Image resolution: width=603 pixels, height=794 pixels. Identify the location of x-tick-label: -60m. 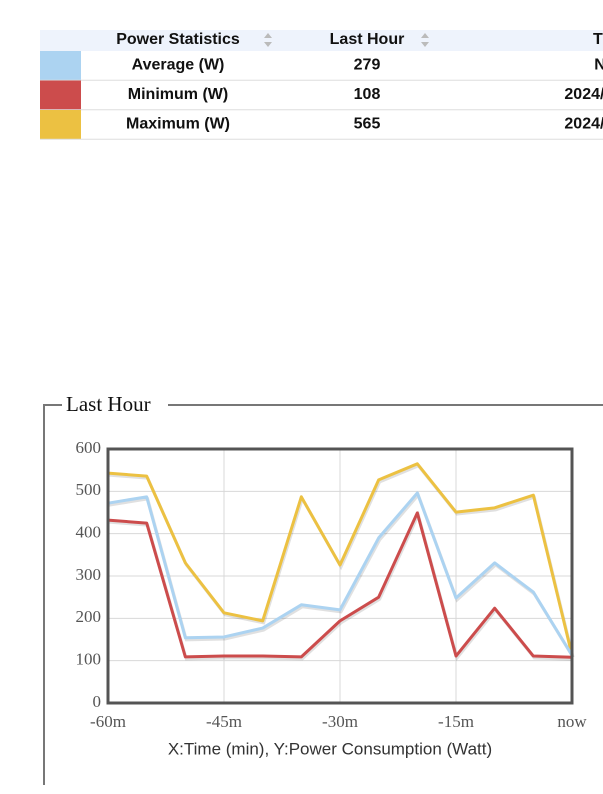
(108, 721).